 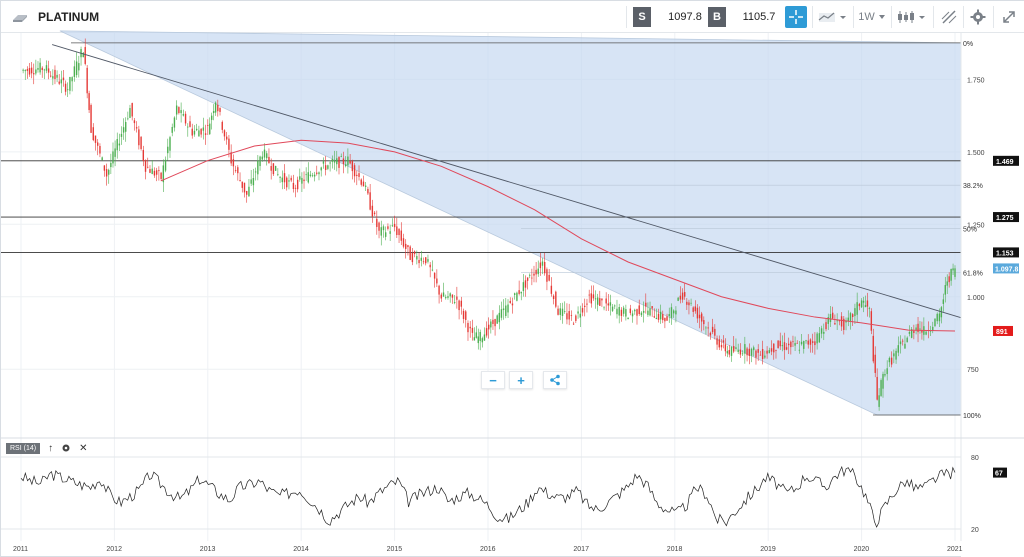 I want to click on settings-button, so click(x=978, y=17).